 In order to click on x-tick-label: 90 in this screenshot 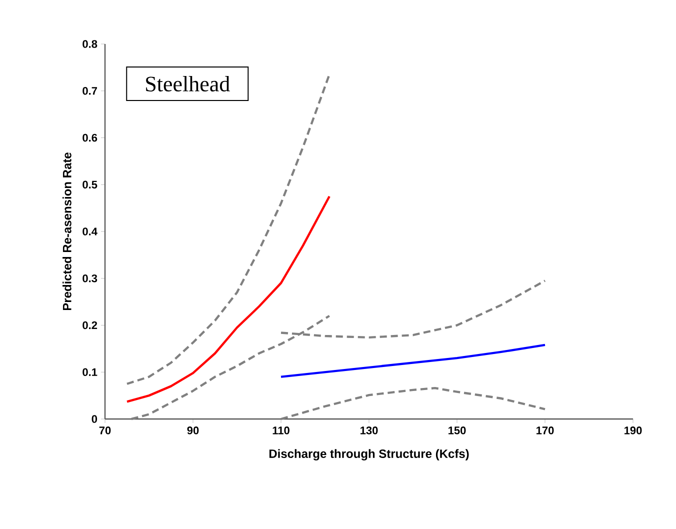, I will do `click(193, 430)`.